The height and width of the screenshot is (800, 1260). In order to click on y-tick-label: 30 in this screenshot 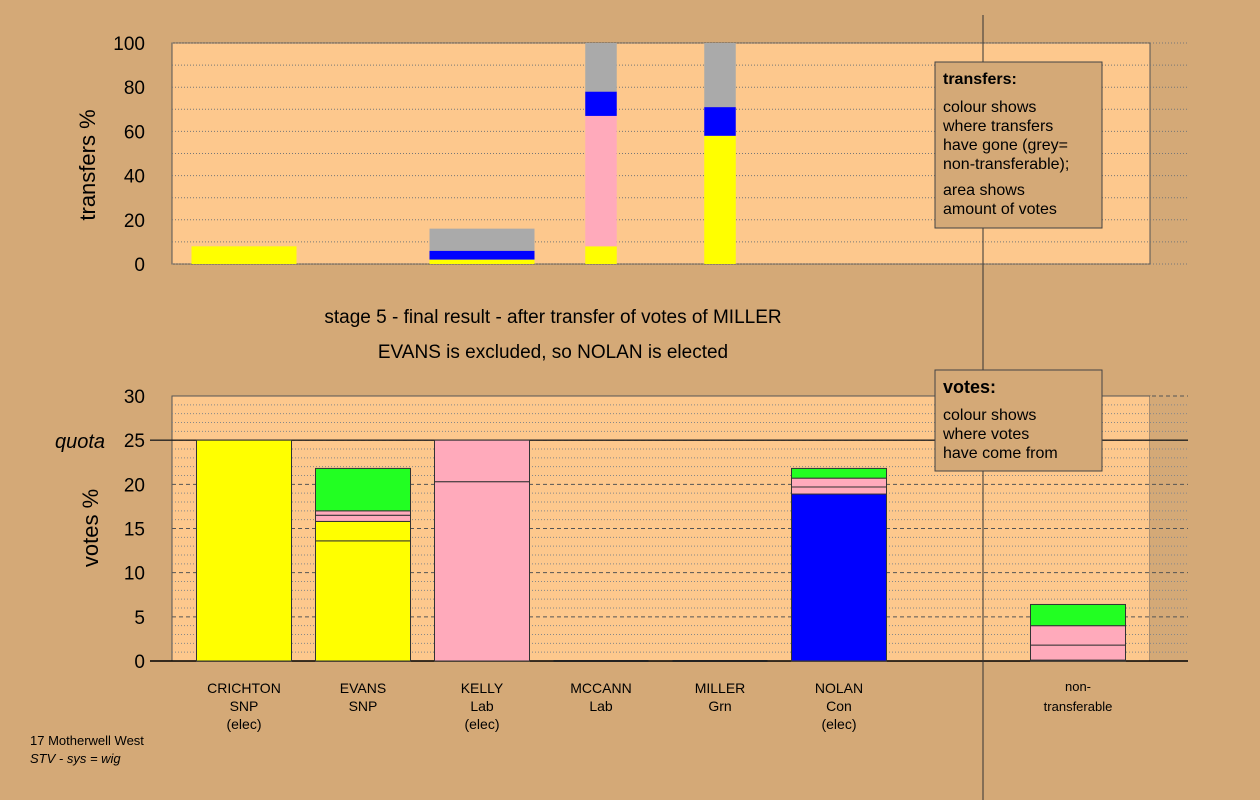, I will do `click(134, 397)`.